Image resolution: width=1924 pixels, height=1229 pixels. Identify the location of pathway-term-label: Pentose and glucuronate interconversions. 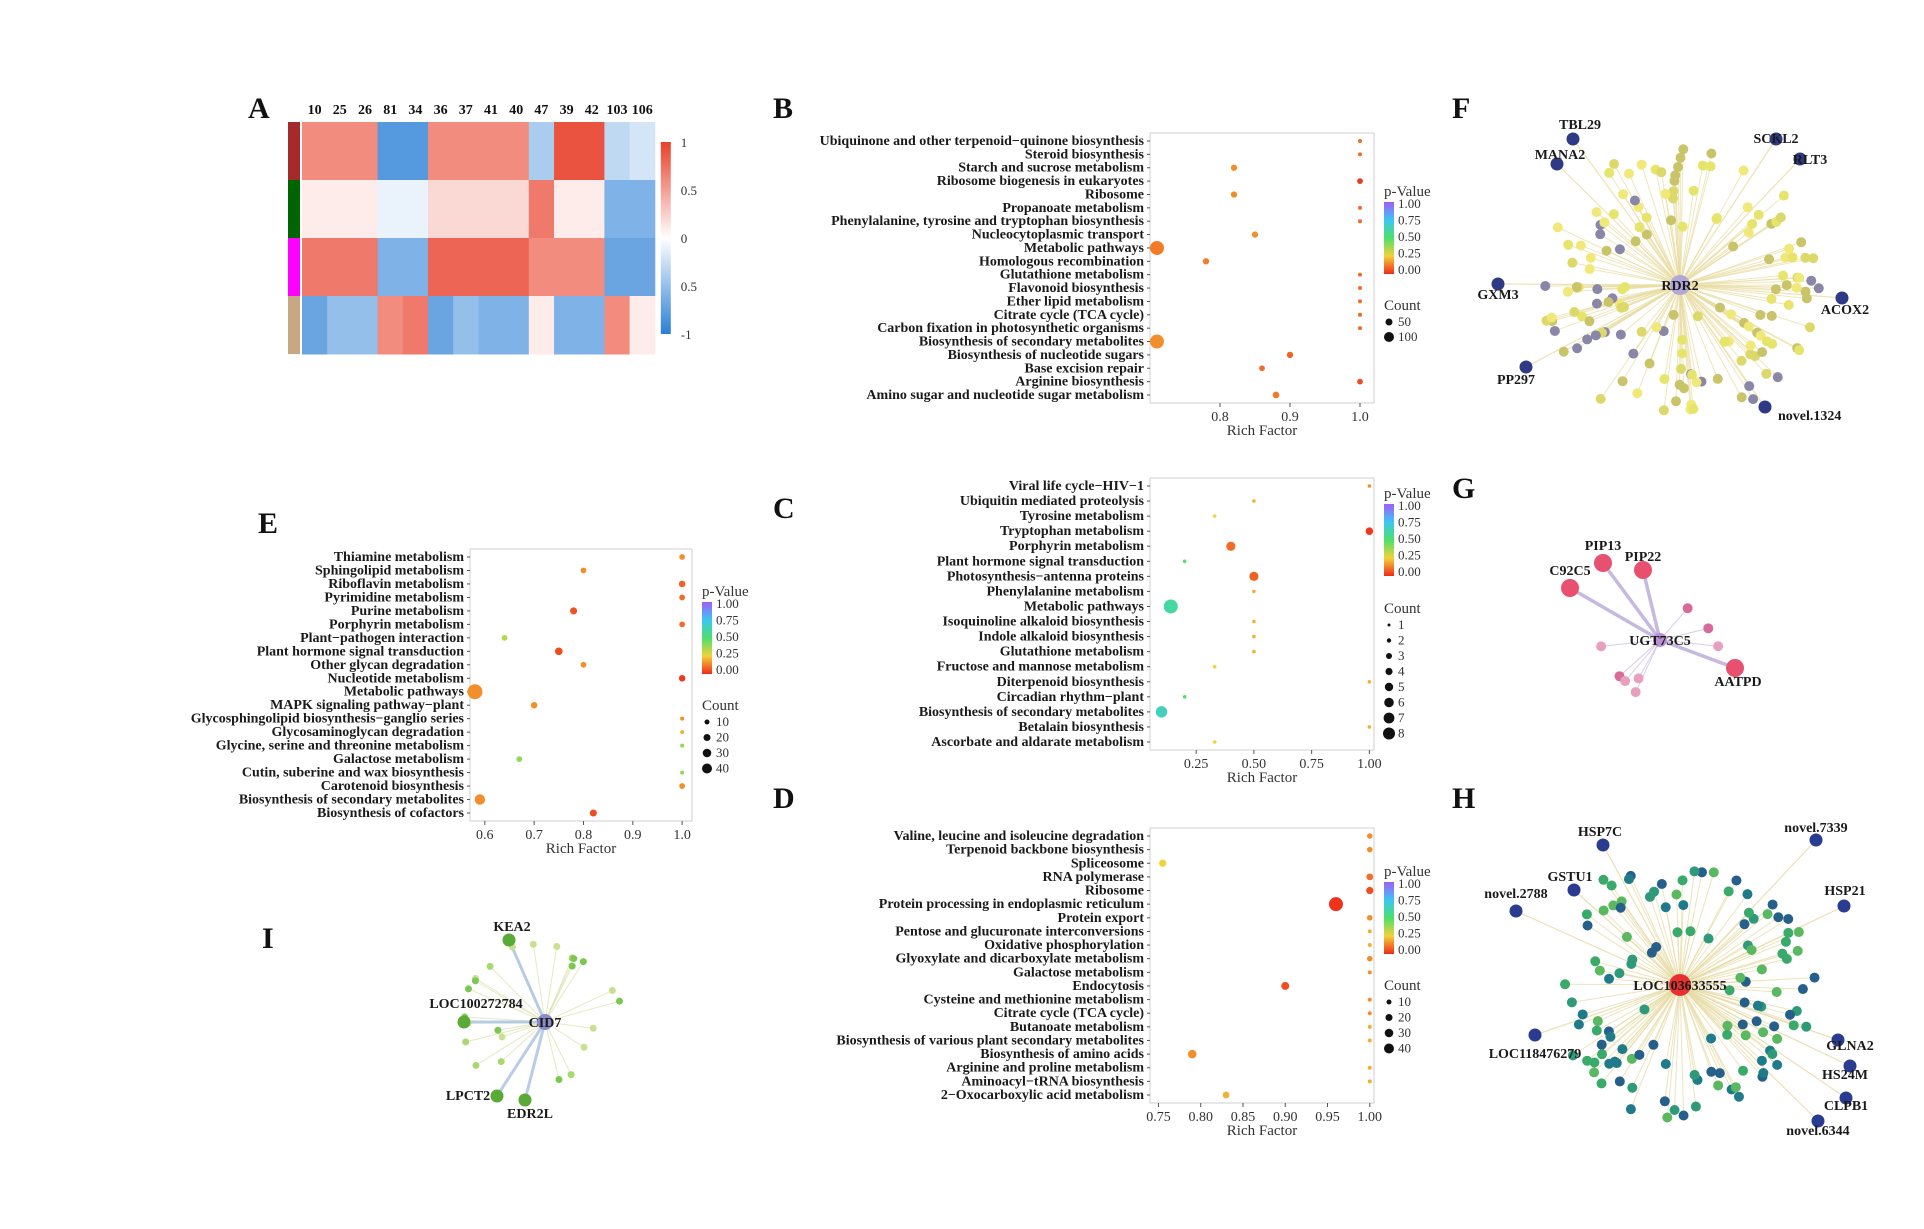
(1019, 931).